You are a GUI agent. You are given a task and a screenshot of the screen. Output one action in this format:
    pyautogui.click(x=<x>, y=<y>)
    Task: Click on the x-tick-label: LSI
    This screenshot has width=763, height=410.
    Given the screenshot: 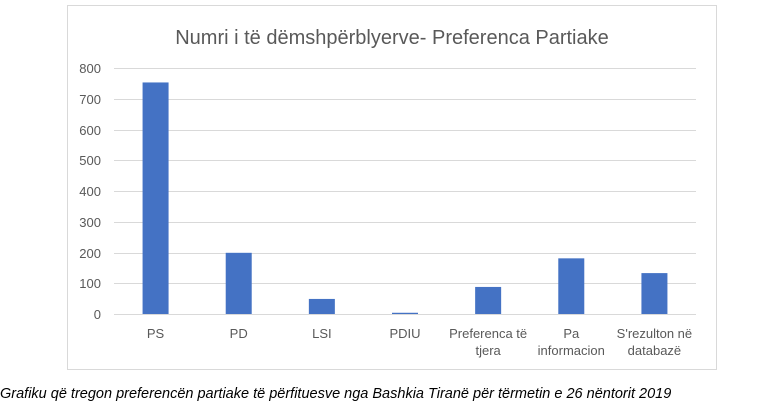 What is the action you would take?
    pyautogui.click(x=322, y=333)
    